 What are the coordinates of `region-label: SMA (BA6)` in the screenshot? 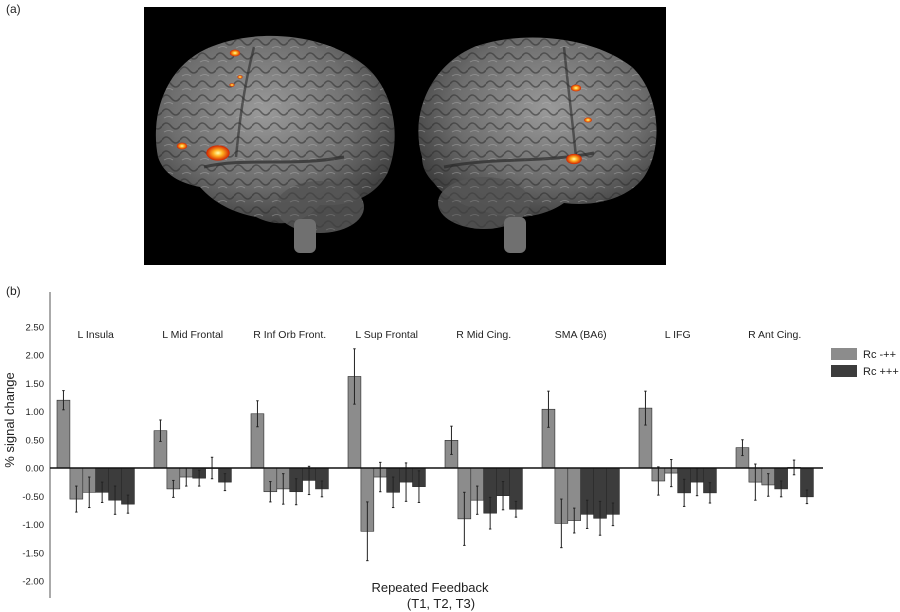 It's located at (581, 335).